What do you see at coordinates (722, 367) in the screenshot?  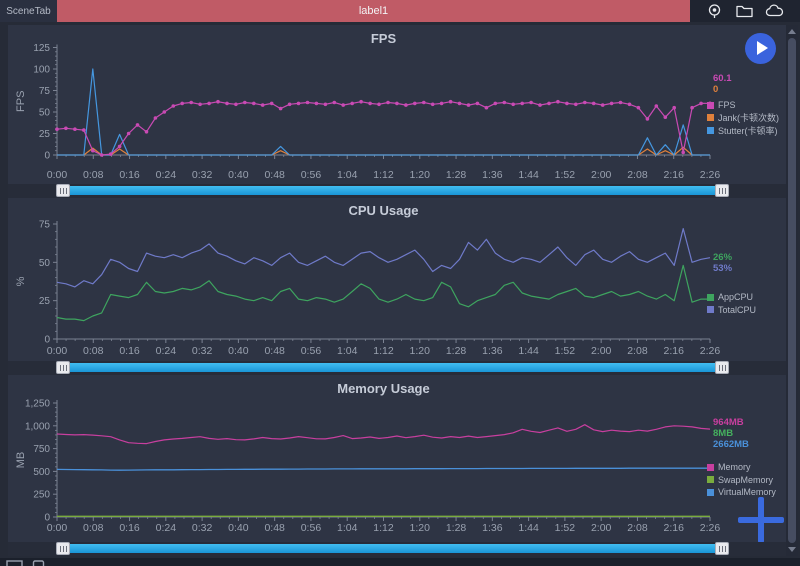 I see `cpu-scrollbar-right-handle` at bounding box center [722, 367].